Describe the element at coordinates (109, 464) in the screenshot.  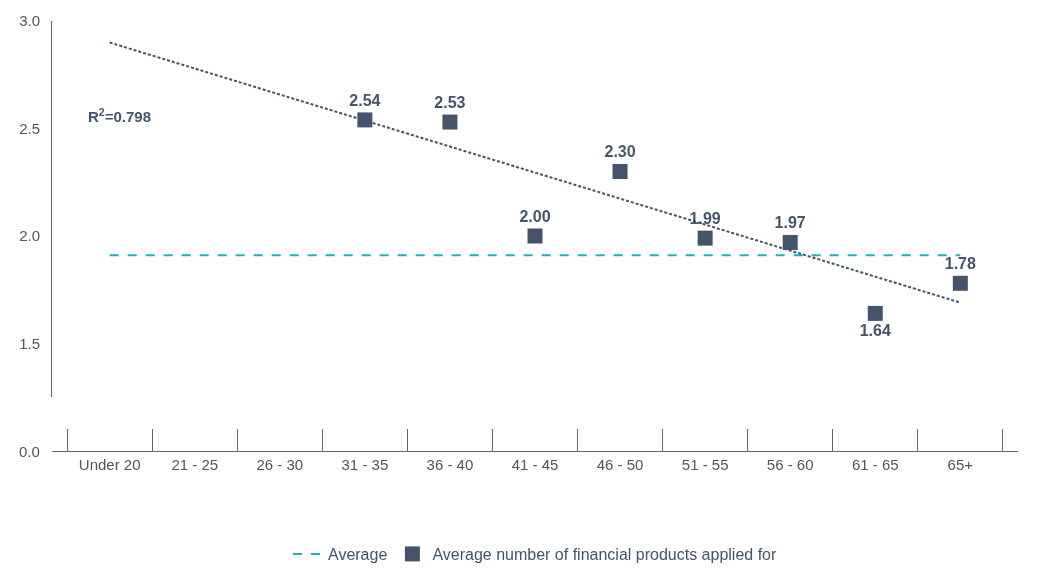
I see `x-tick-label: Under 20` at that location.